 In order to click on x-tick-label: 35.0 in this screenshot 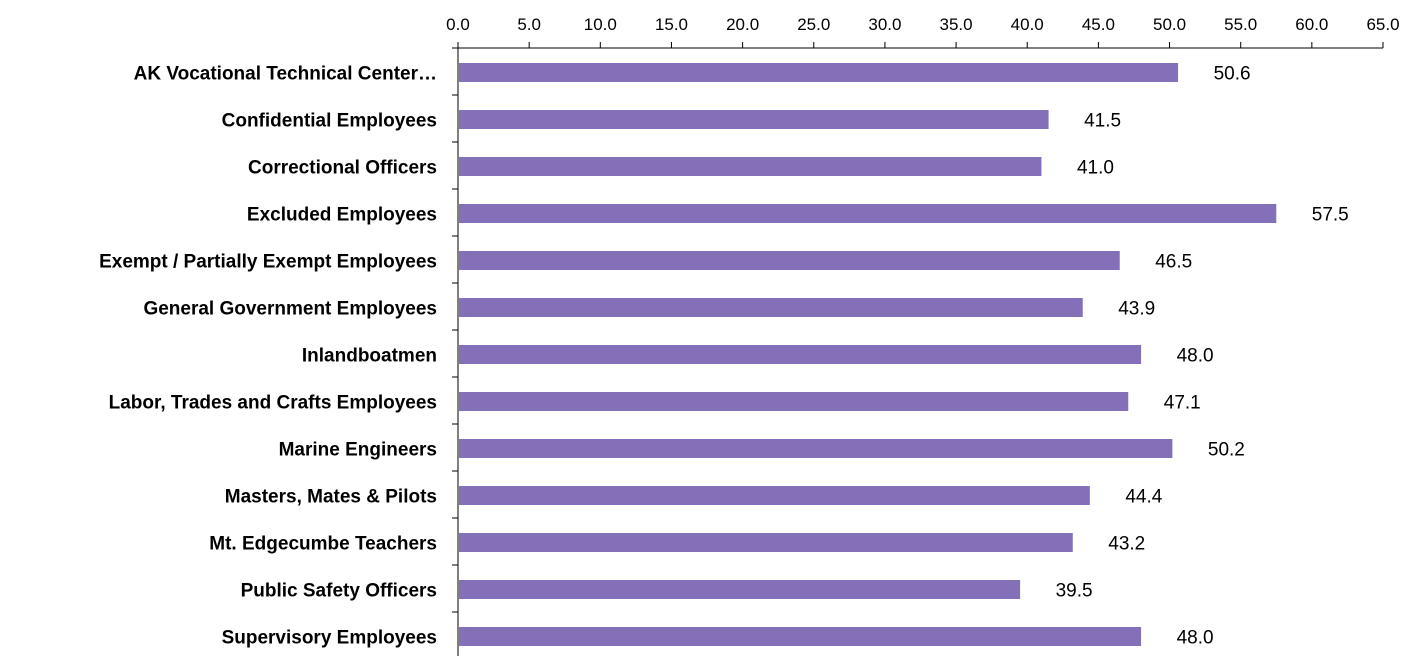, I will do `click(956, 24)`.